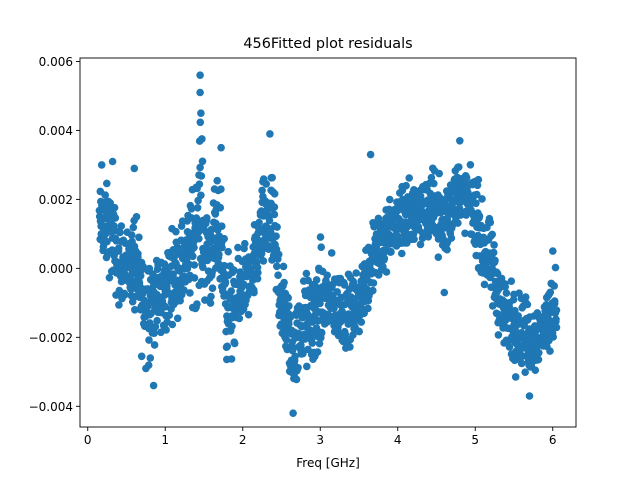  What do you see at coordinates (51, 338) in the screenshot?
I see `y-tick-label: −0.002` at bounding box center [51, 338].